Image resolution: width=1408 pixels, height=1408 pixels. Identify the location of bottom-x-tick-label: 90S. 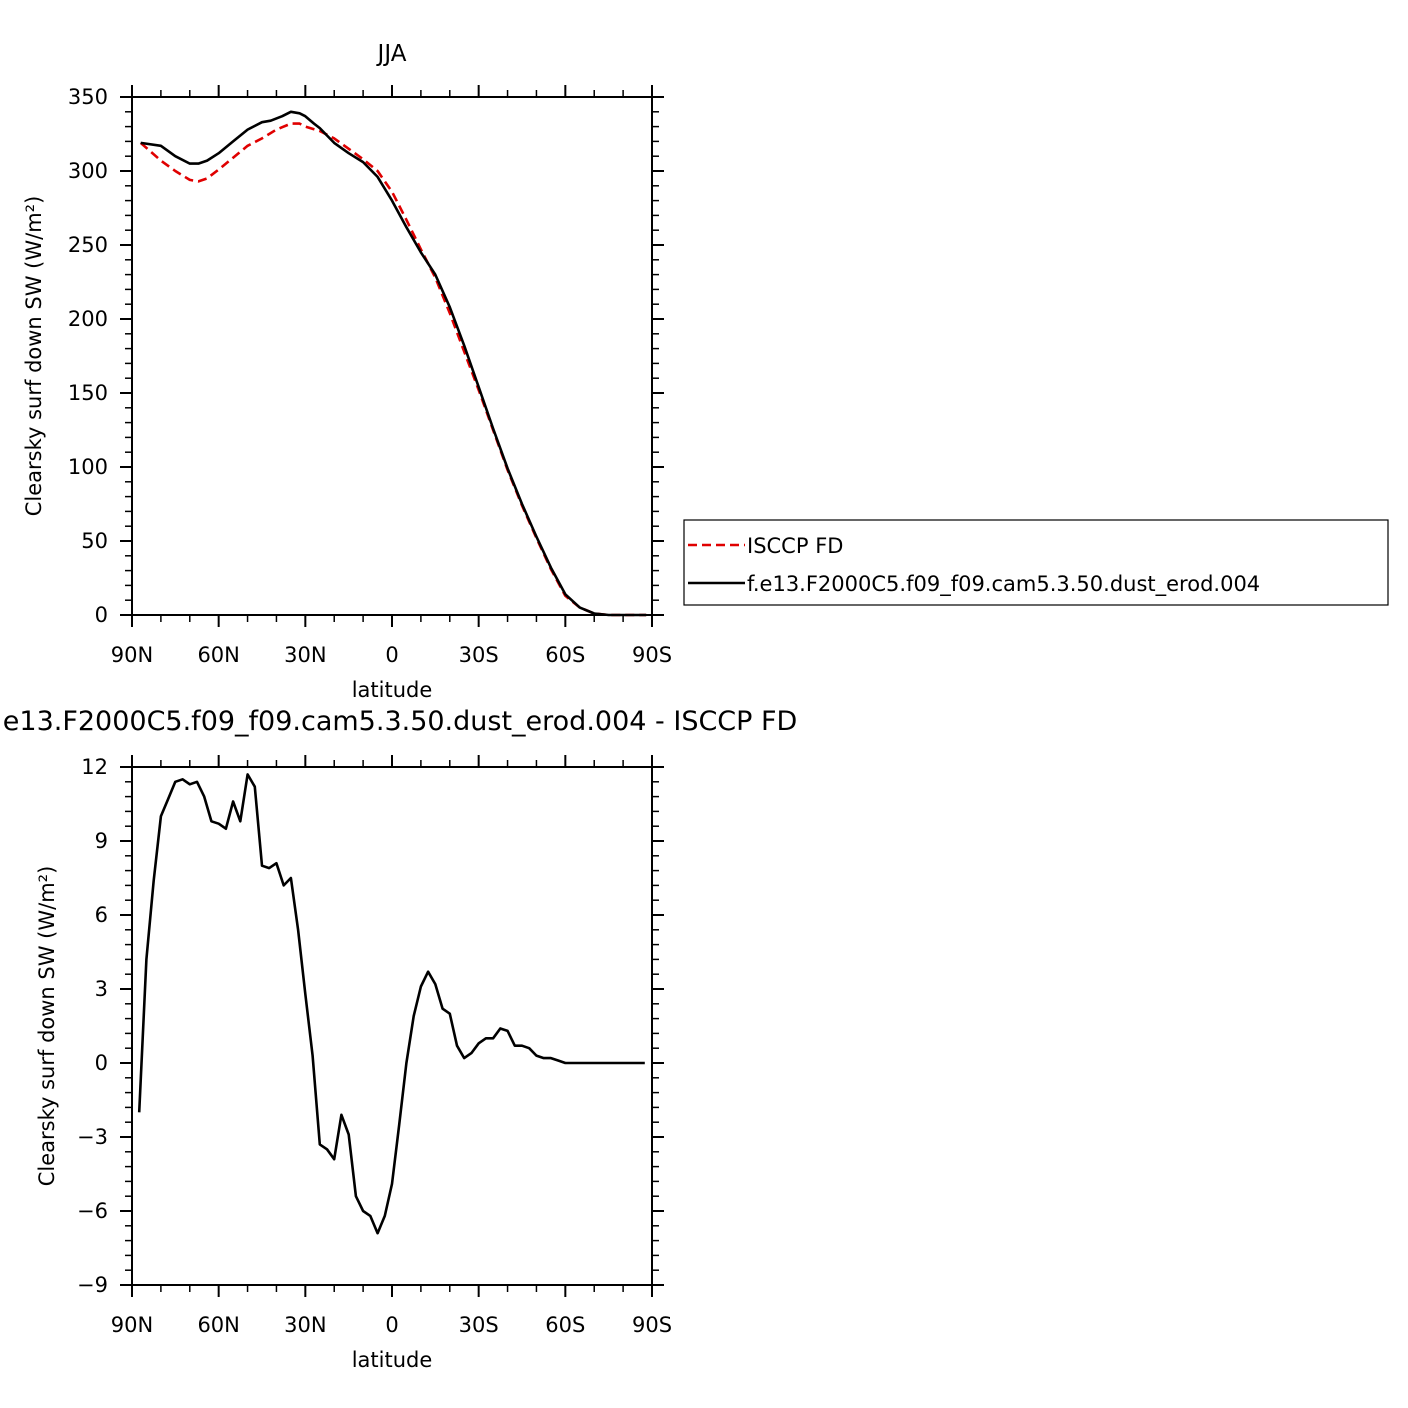
(652, 1325).